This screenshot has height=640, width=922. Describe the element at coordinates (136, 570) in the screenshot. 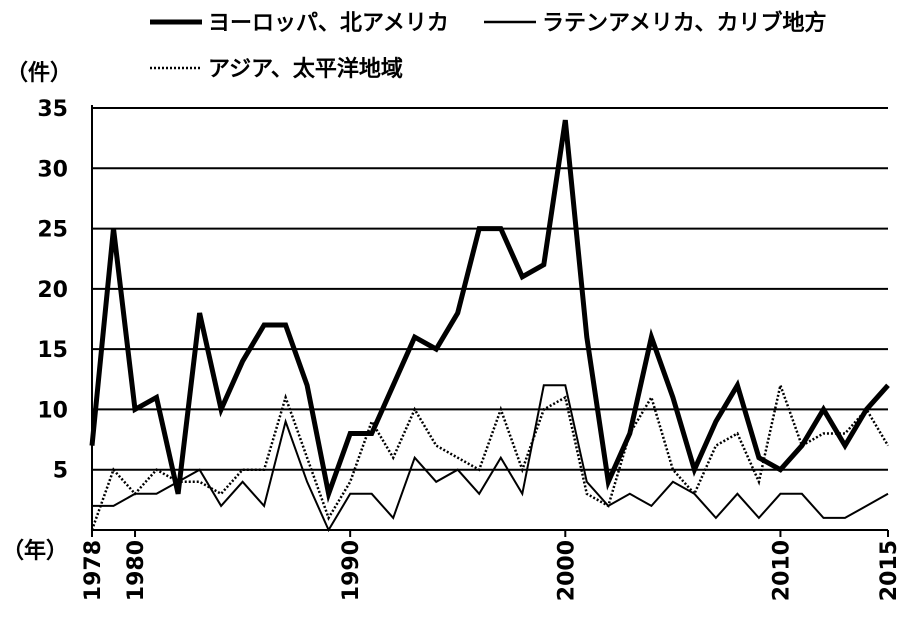

I see `x-tick-label-1980: 1980` at that location.